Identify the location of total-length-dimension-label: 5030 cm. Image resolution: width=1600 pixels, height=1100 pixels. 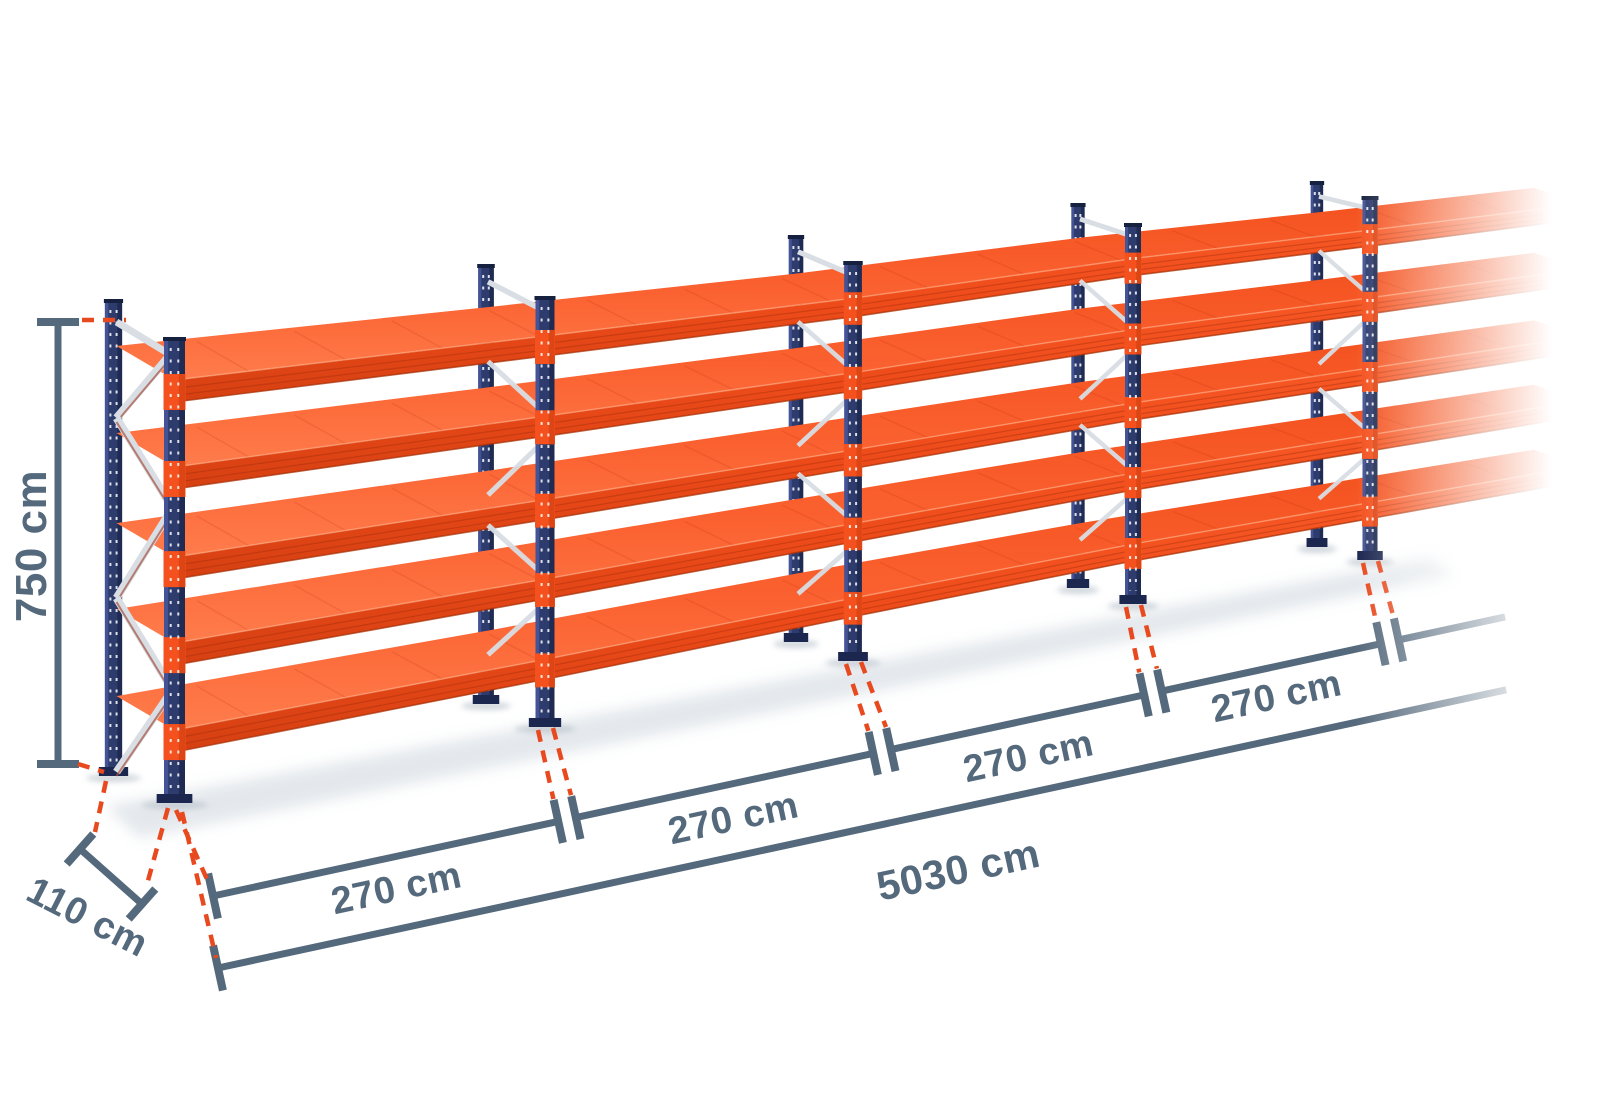
(957, 870).